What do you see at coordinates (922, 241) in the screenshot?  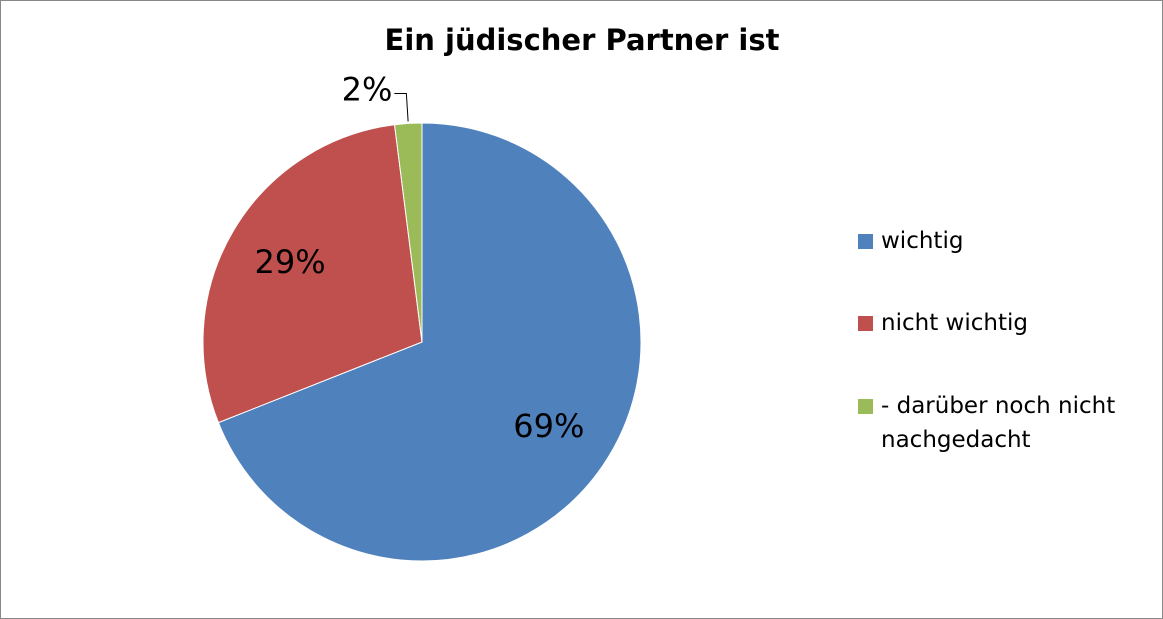 I see `legend-label: wichtig` at bounding box center [922, 241].